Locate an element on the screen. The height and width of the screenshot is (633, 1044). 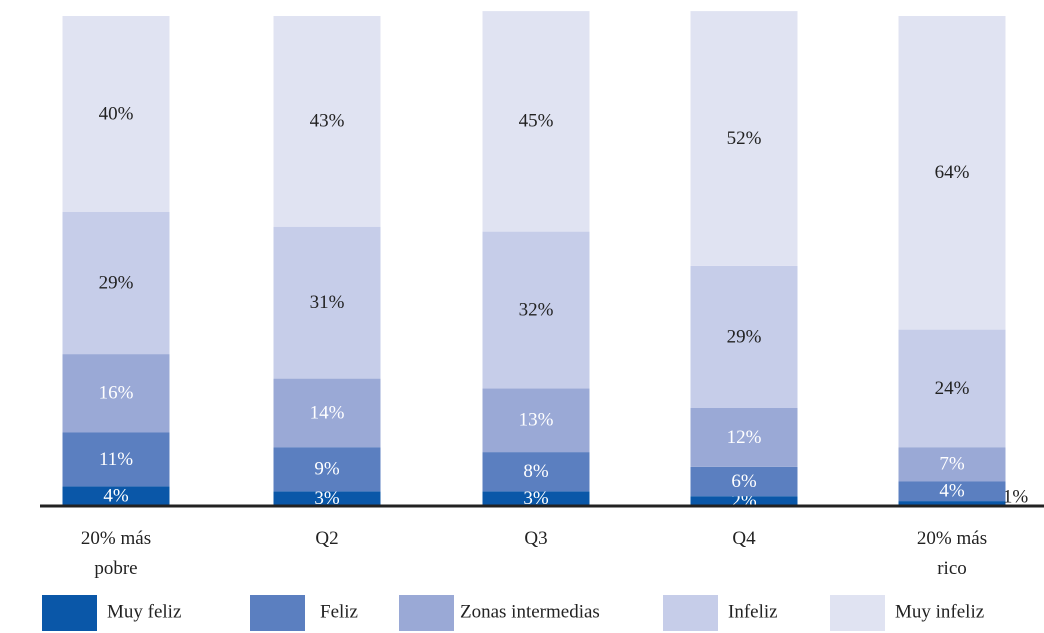
value-label: 24% is located at coordinates (952, 388).